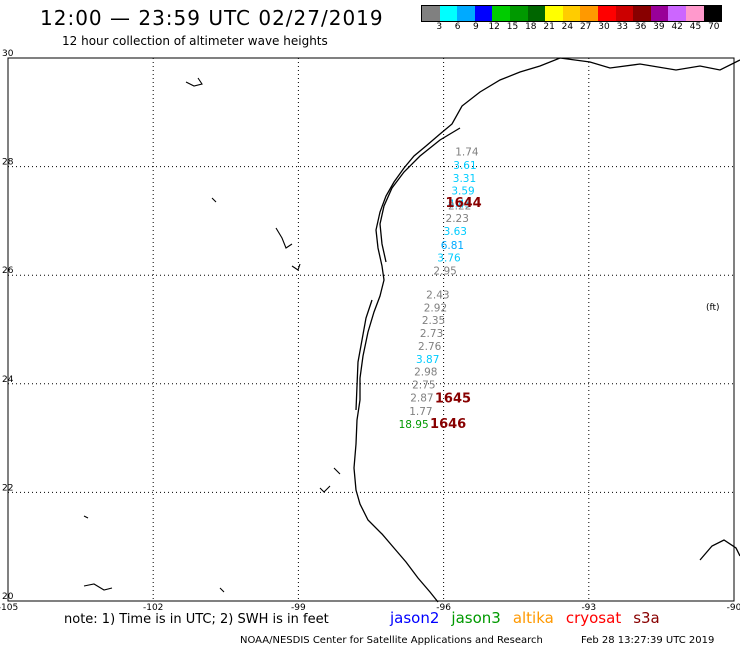 Image resolution: width=740 pixels, height=650 pixels. I want to click on island-near-26-8n-100w, so click(296, 267).